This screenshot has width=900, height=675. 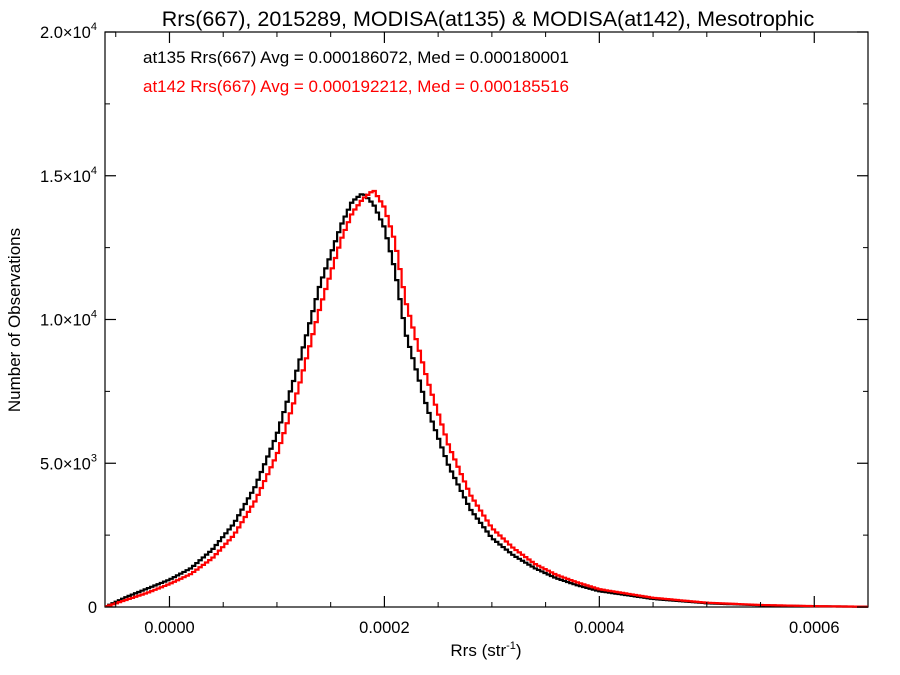 I want to click on y-tick-label-2: 1.0×10⁴, so click(x=68, y=319).